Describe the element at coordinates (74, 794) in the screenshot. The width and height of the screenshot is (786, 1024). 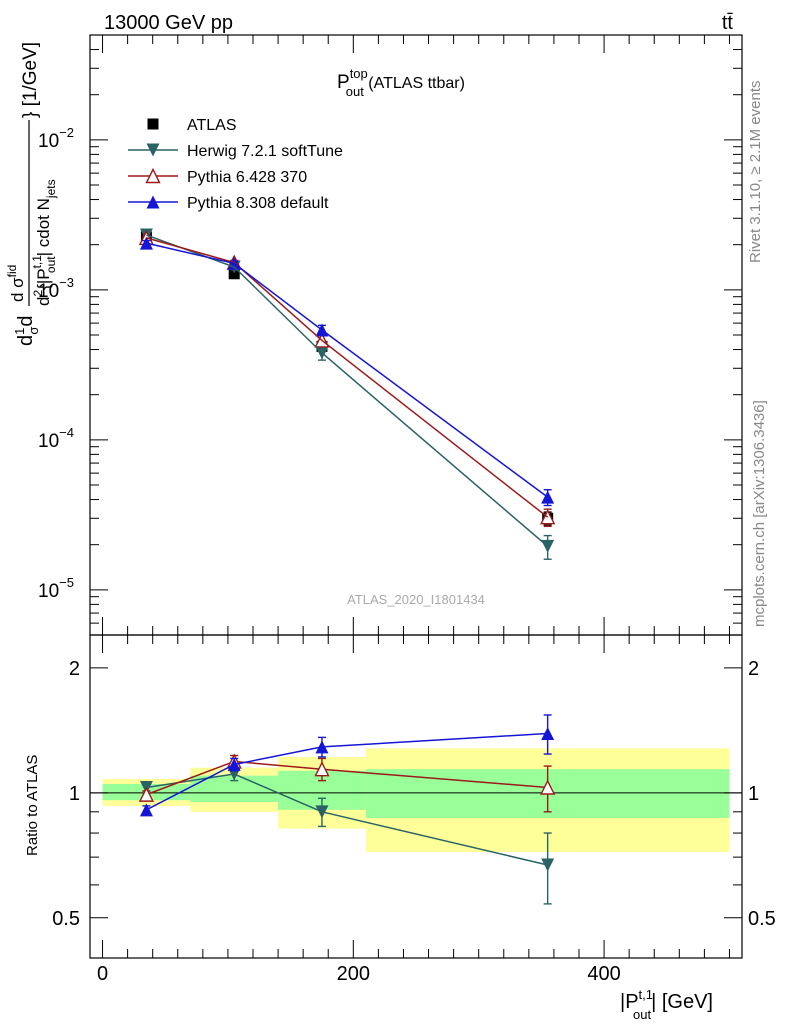
I see `ratio-y-tick-label: 1` at that location.